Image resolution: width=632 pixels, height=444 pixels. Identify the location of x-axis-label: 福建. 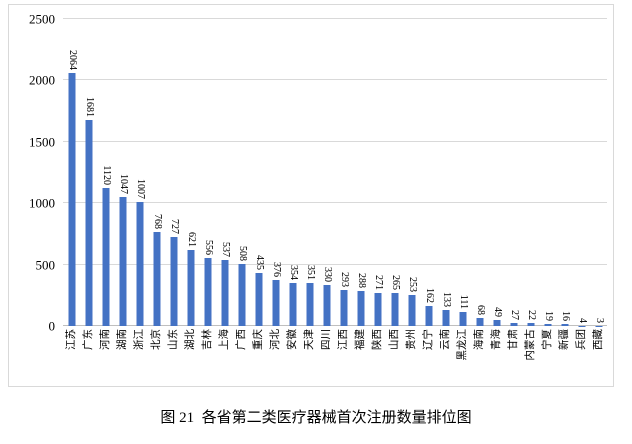
(360, 339).